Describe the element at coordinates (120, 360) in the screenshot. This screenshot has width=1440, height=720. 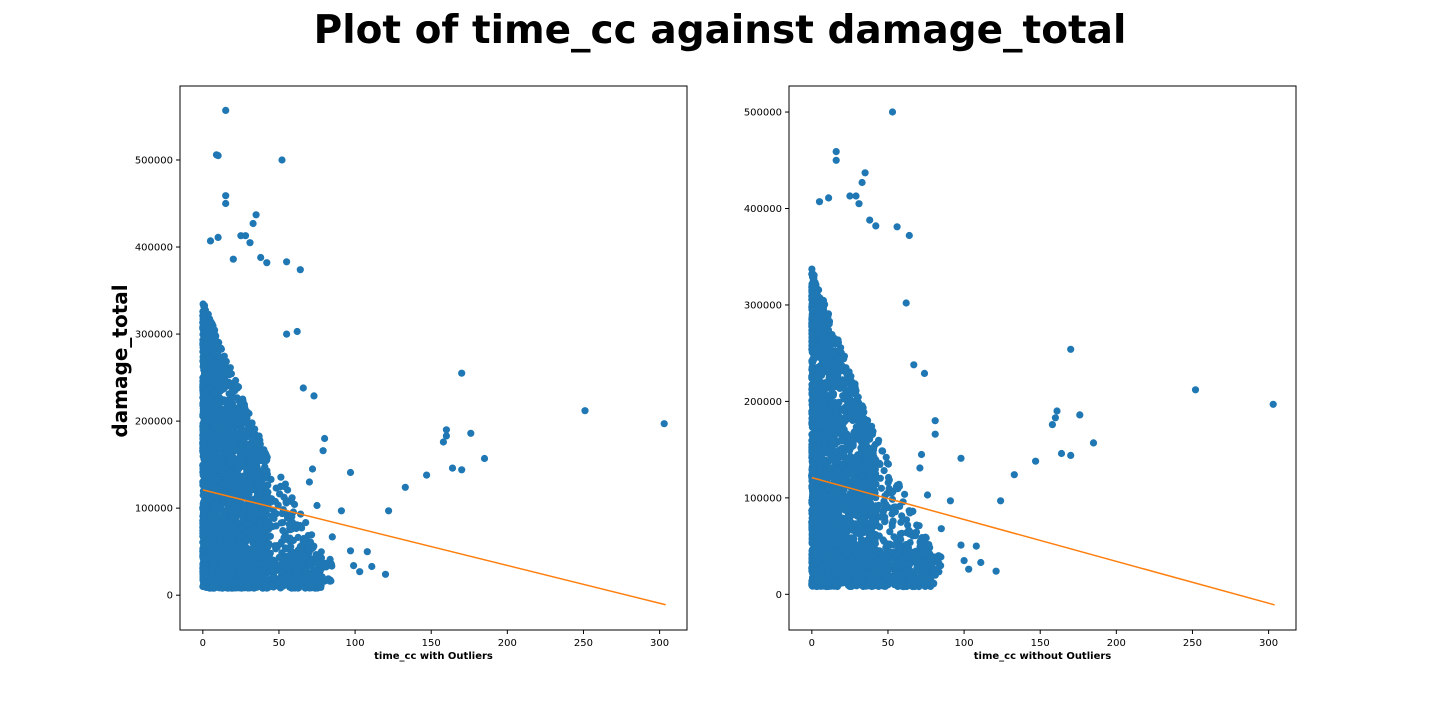
I see `y-axis-label: damage_total` at that location.